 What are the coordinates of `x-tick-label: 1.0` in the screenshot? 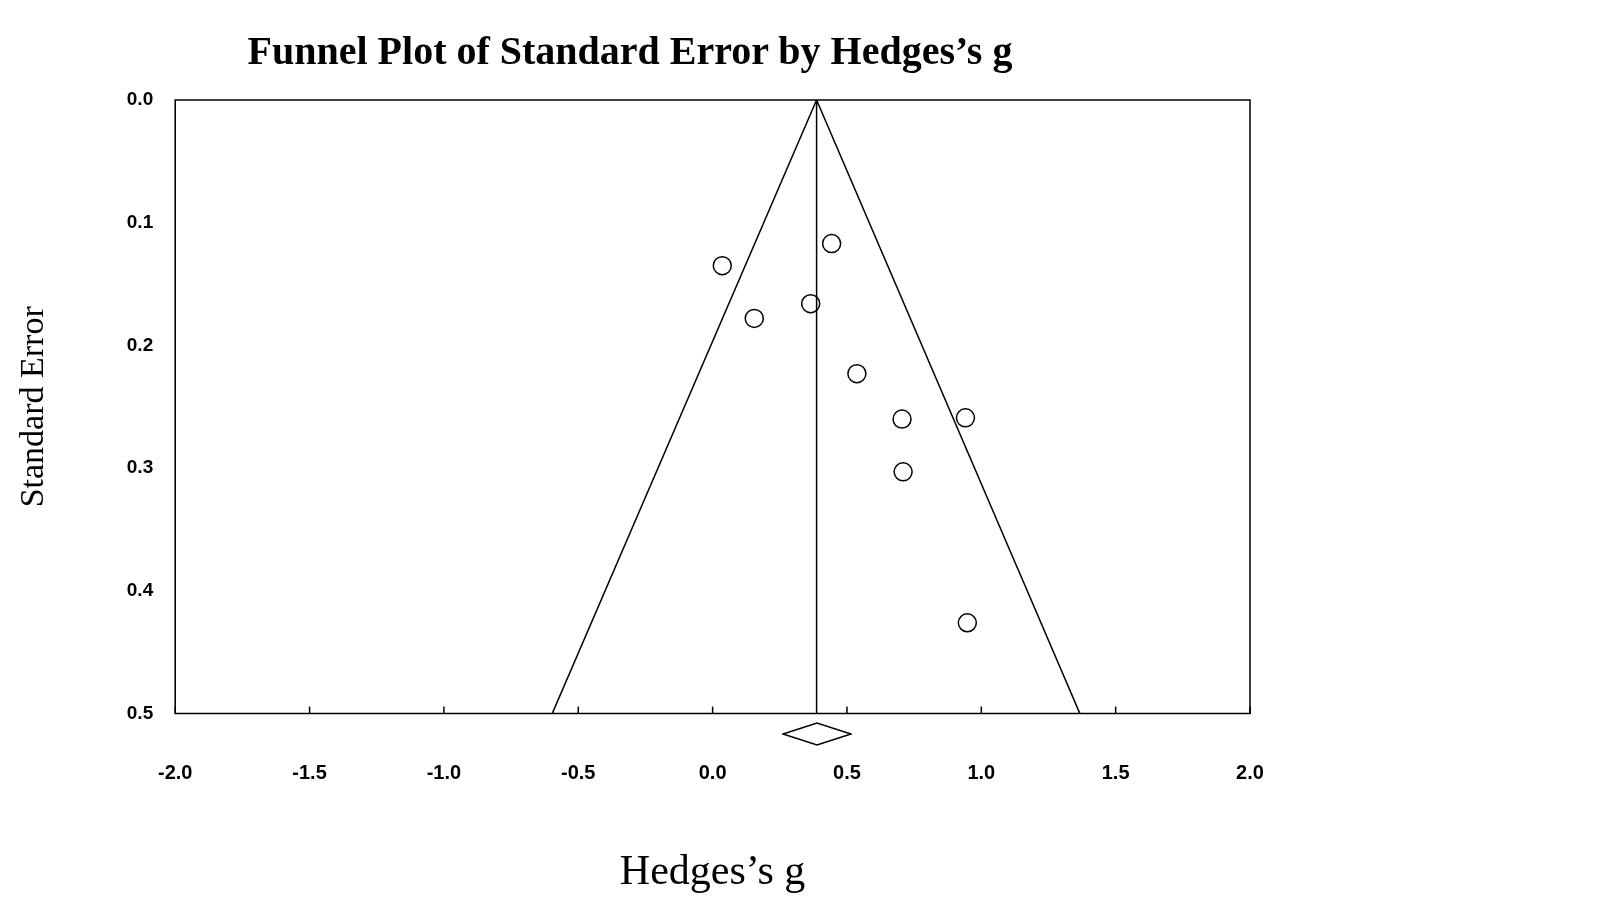 It's located at (981, 772).